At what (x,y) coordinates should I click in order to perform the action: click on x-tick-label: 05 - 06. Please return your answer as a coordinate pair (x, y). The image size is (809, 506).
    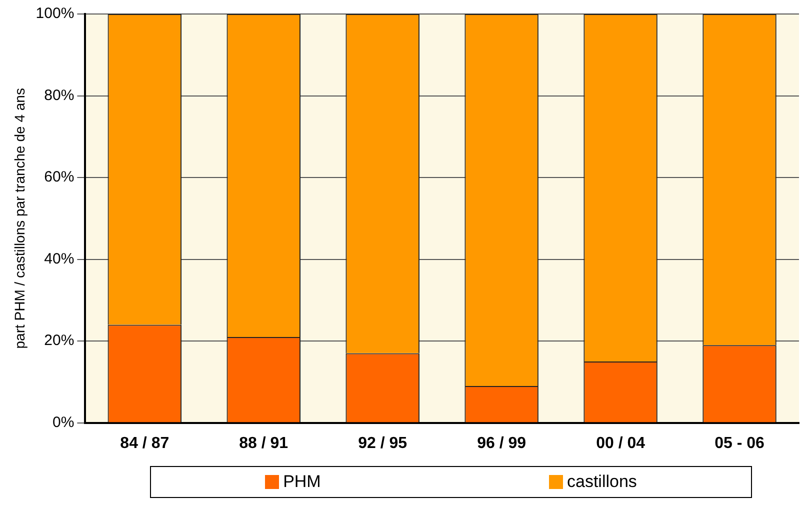
    Looking at the image, I should click on (739, 443).